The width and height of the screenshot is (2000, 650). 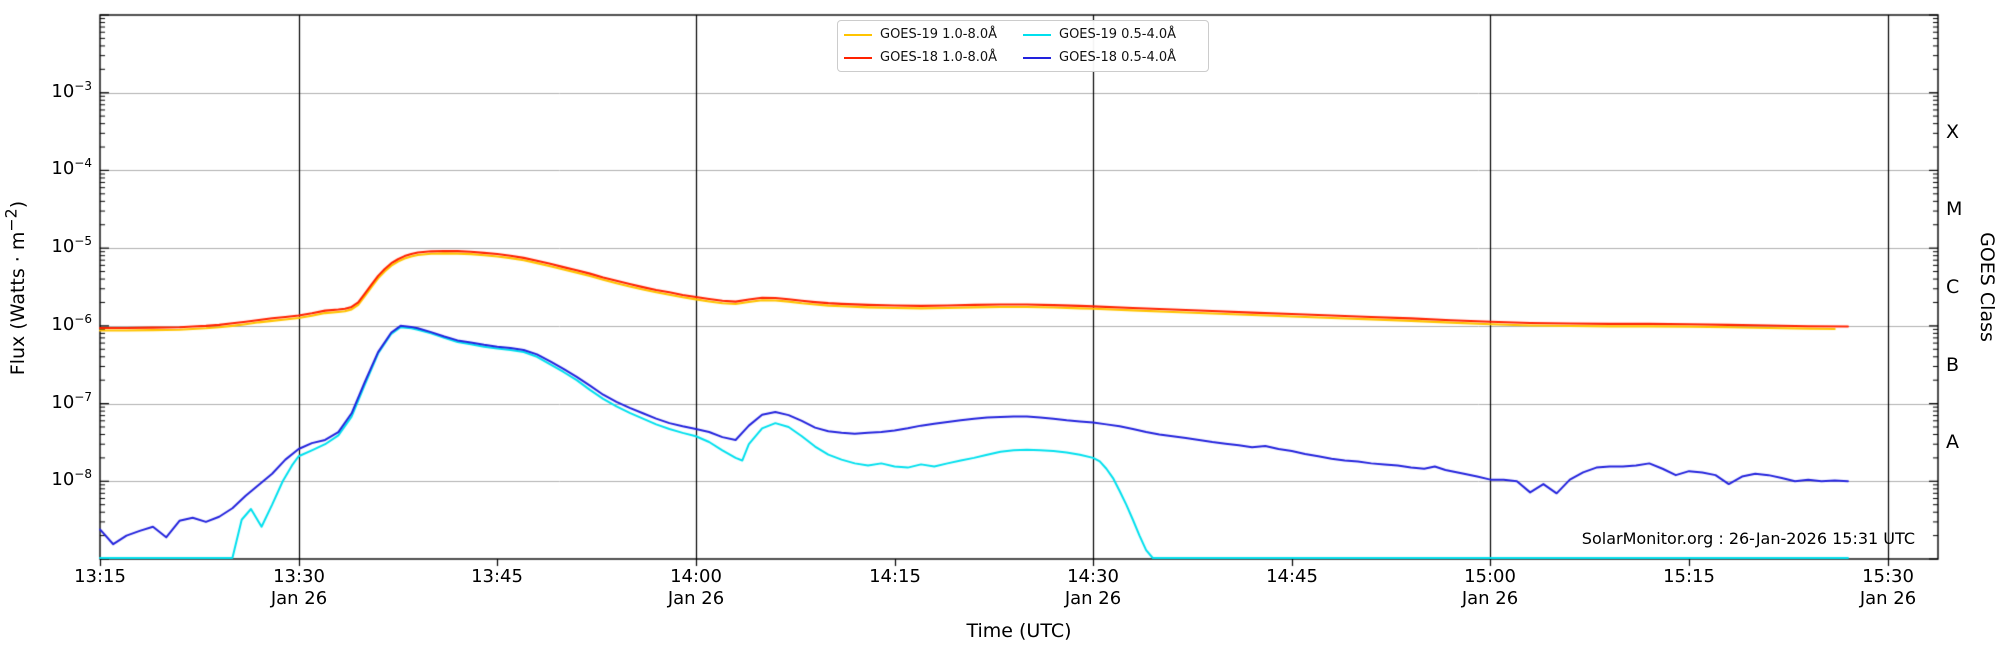 I want to click on legend-swatch-goes18-short-icon, so click(x=1037, y=57).